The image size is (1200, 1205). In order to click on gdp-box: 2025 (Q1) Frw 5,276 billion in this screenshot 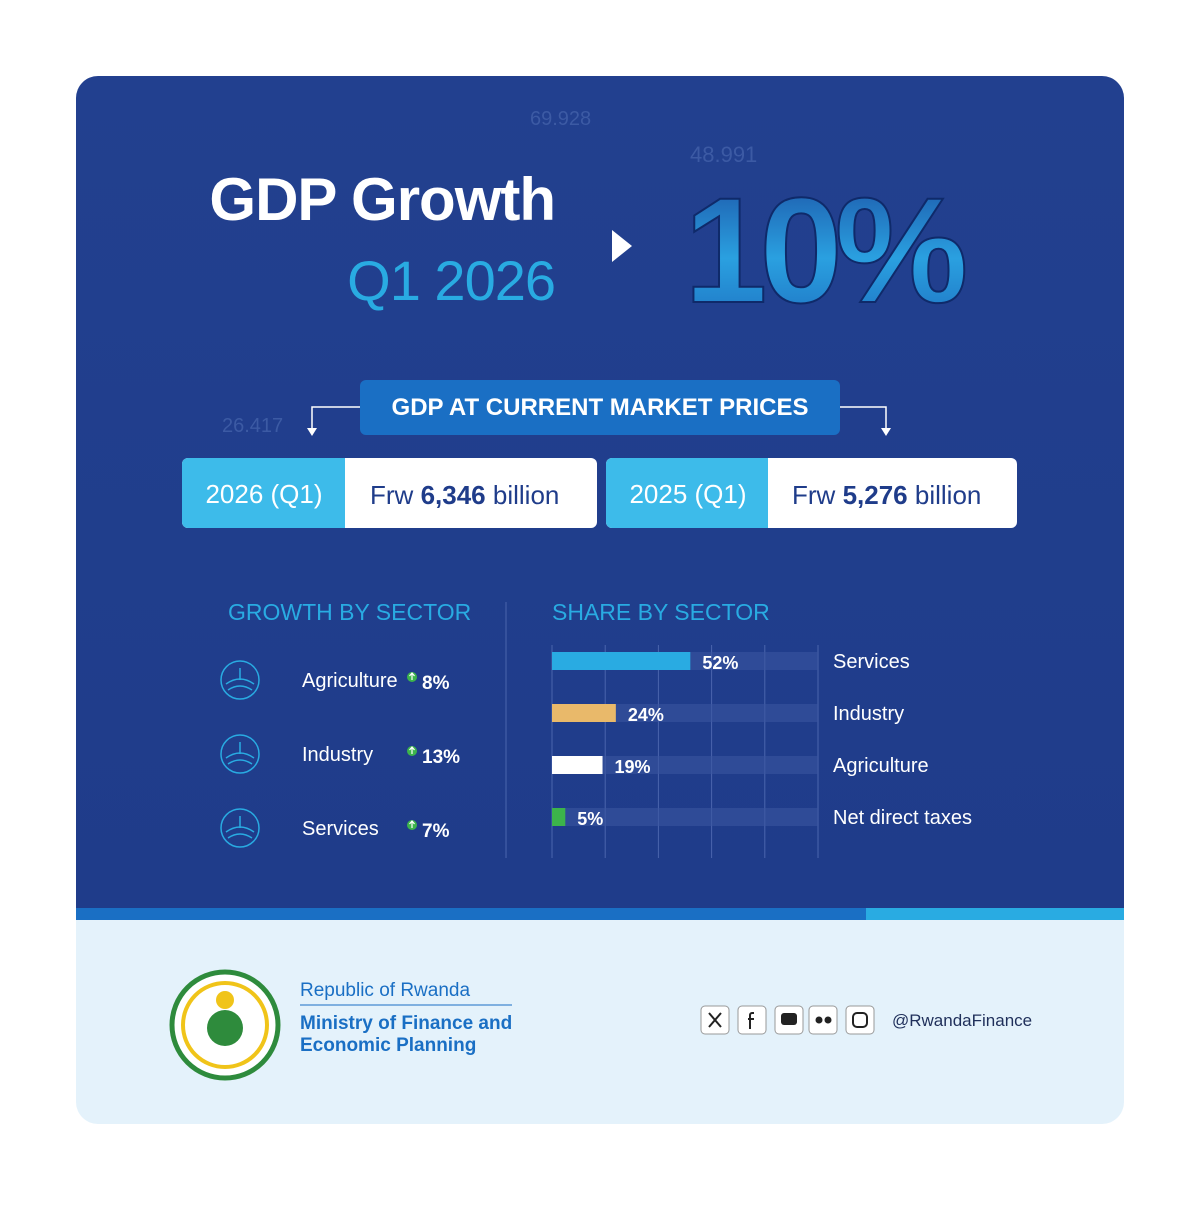, I will do `click(811, 493)`.